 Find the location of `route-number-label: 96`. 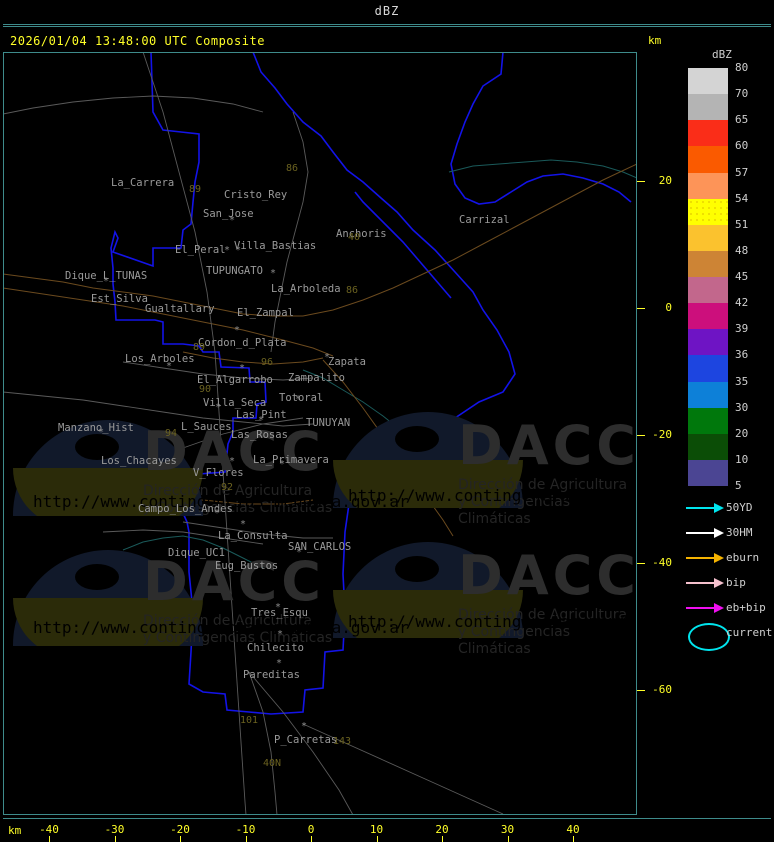

route-number-label: 96 is located at coordinates (267, 362).